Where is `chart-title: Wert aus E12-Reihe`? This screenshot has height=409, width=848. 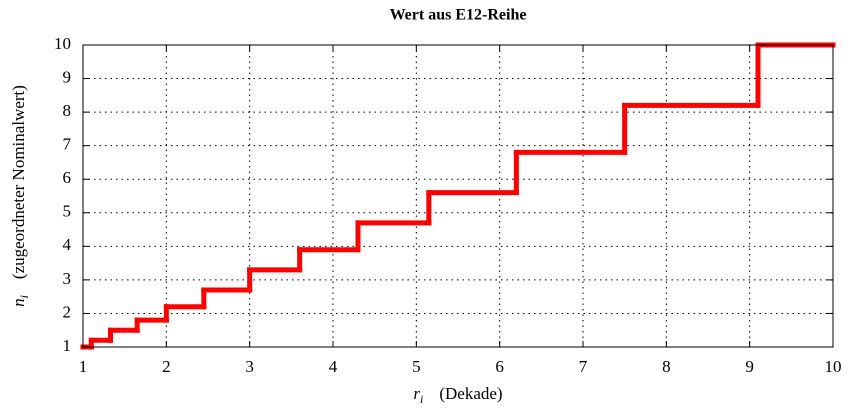 chart-title: Wert aus E12-Reihe is located at coordinates (458, 15).